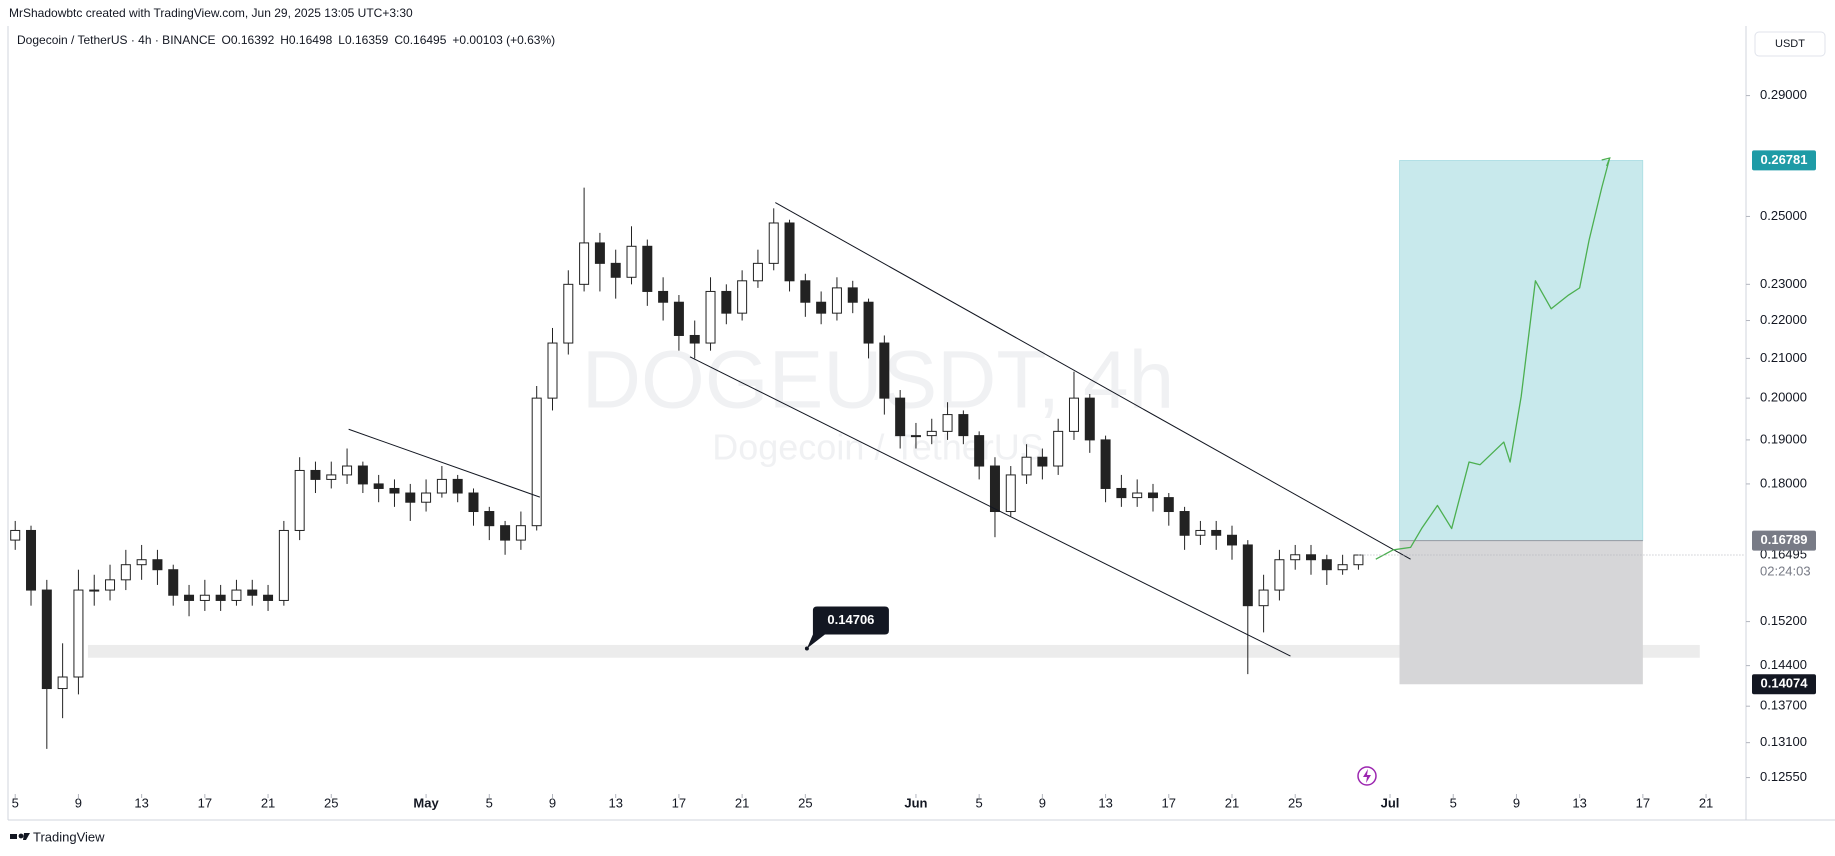 Image resolution: width=1835 pixels, height=856 pixels. I want to click on ohlc-value: +0.00103 (+0.63%), so click(503, 40).